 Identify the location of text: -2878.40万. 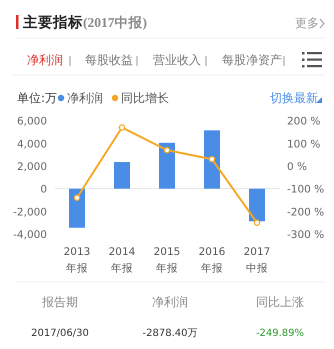
(170, 333).